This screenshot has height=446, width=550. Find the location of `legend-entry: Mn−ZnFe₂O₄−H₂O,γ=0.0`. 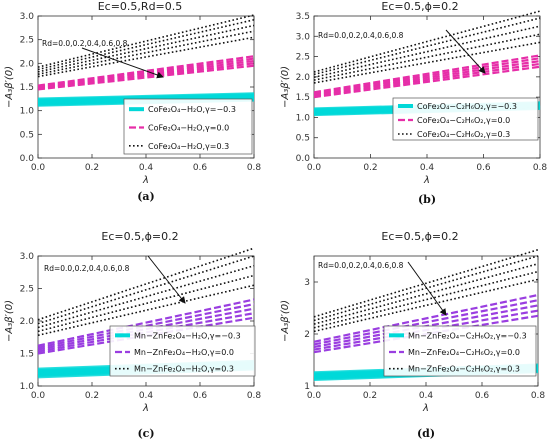

legend-entry: Mn−ZnFe₂O₄−H₂O,γ=0.0 is located at coordinates (184, 352).